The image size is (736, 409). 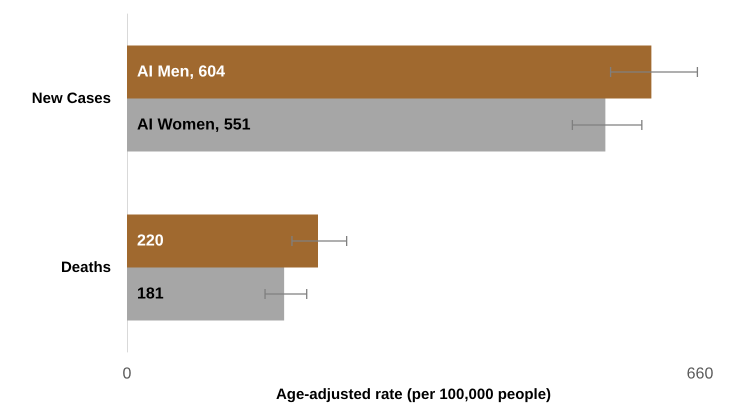 What do you see at coordinates (181, 72) in the screenshot?
I see `data-label: AI Men, 604` at bounding box center [181, 72].